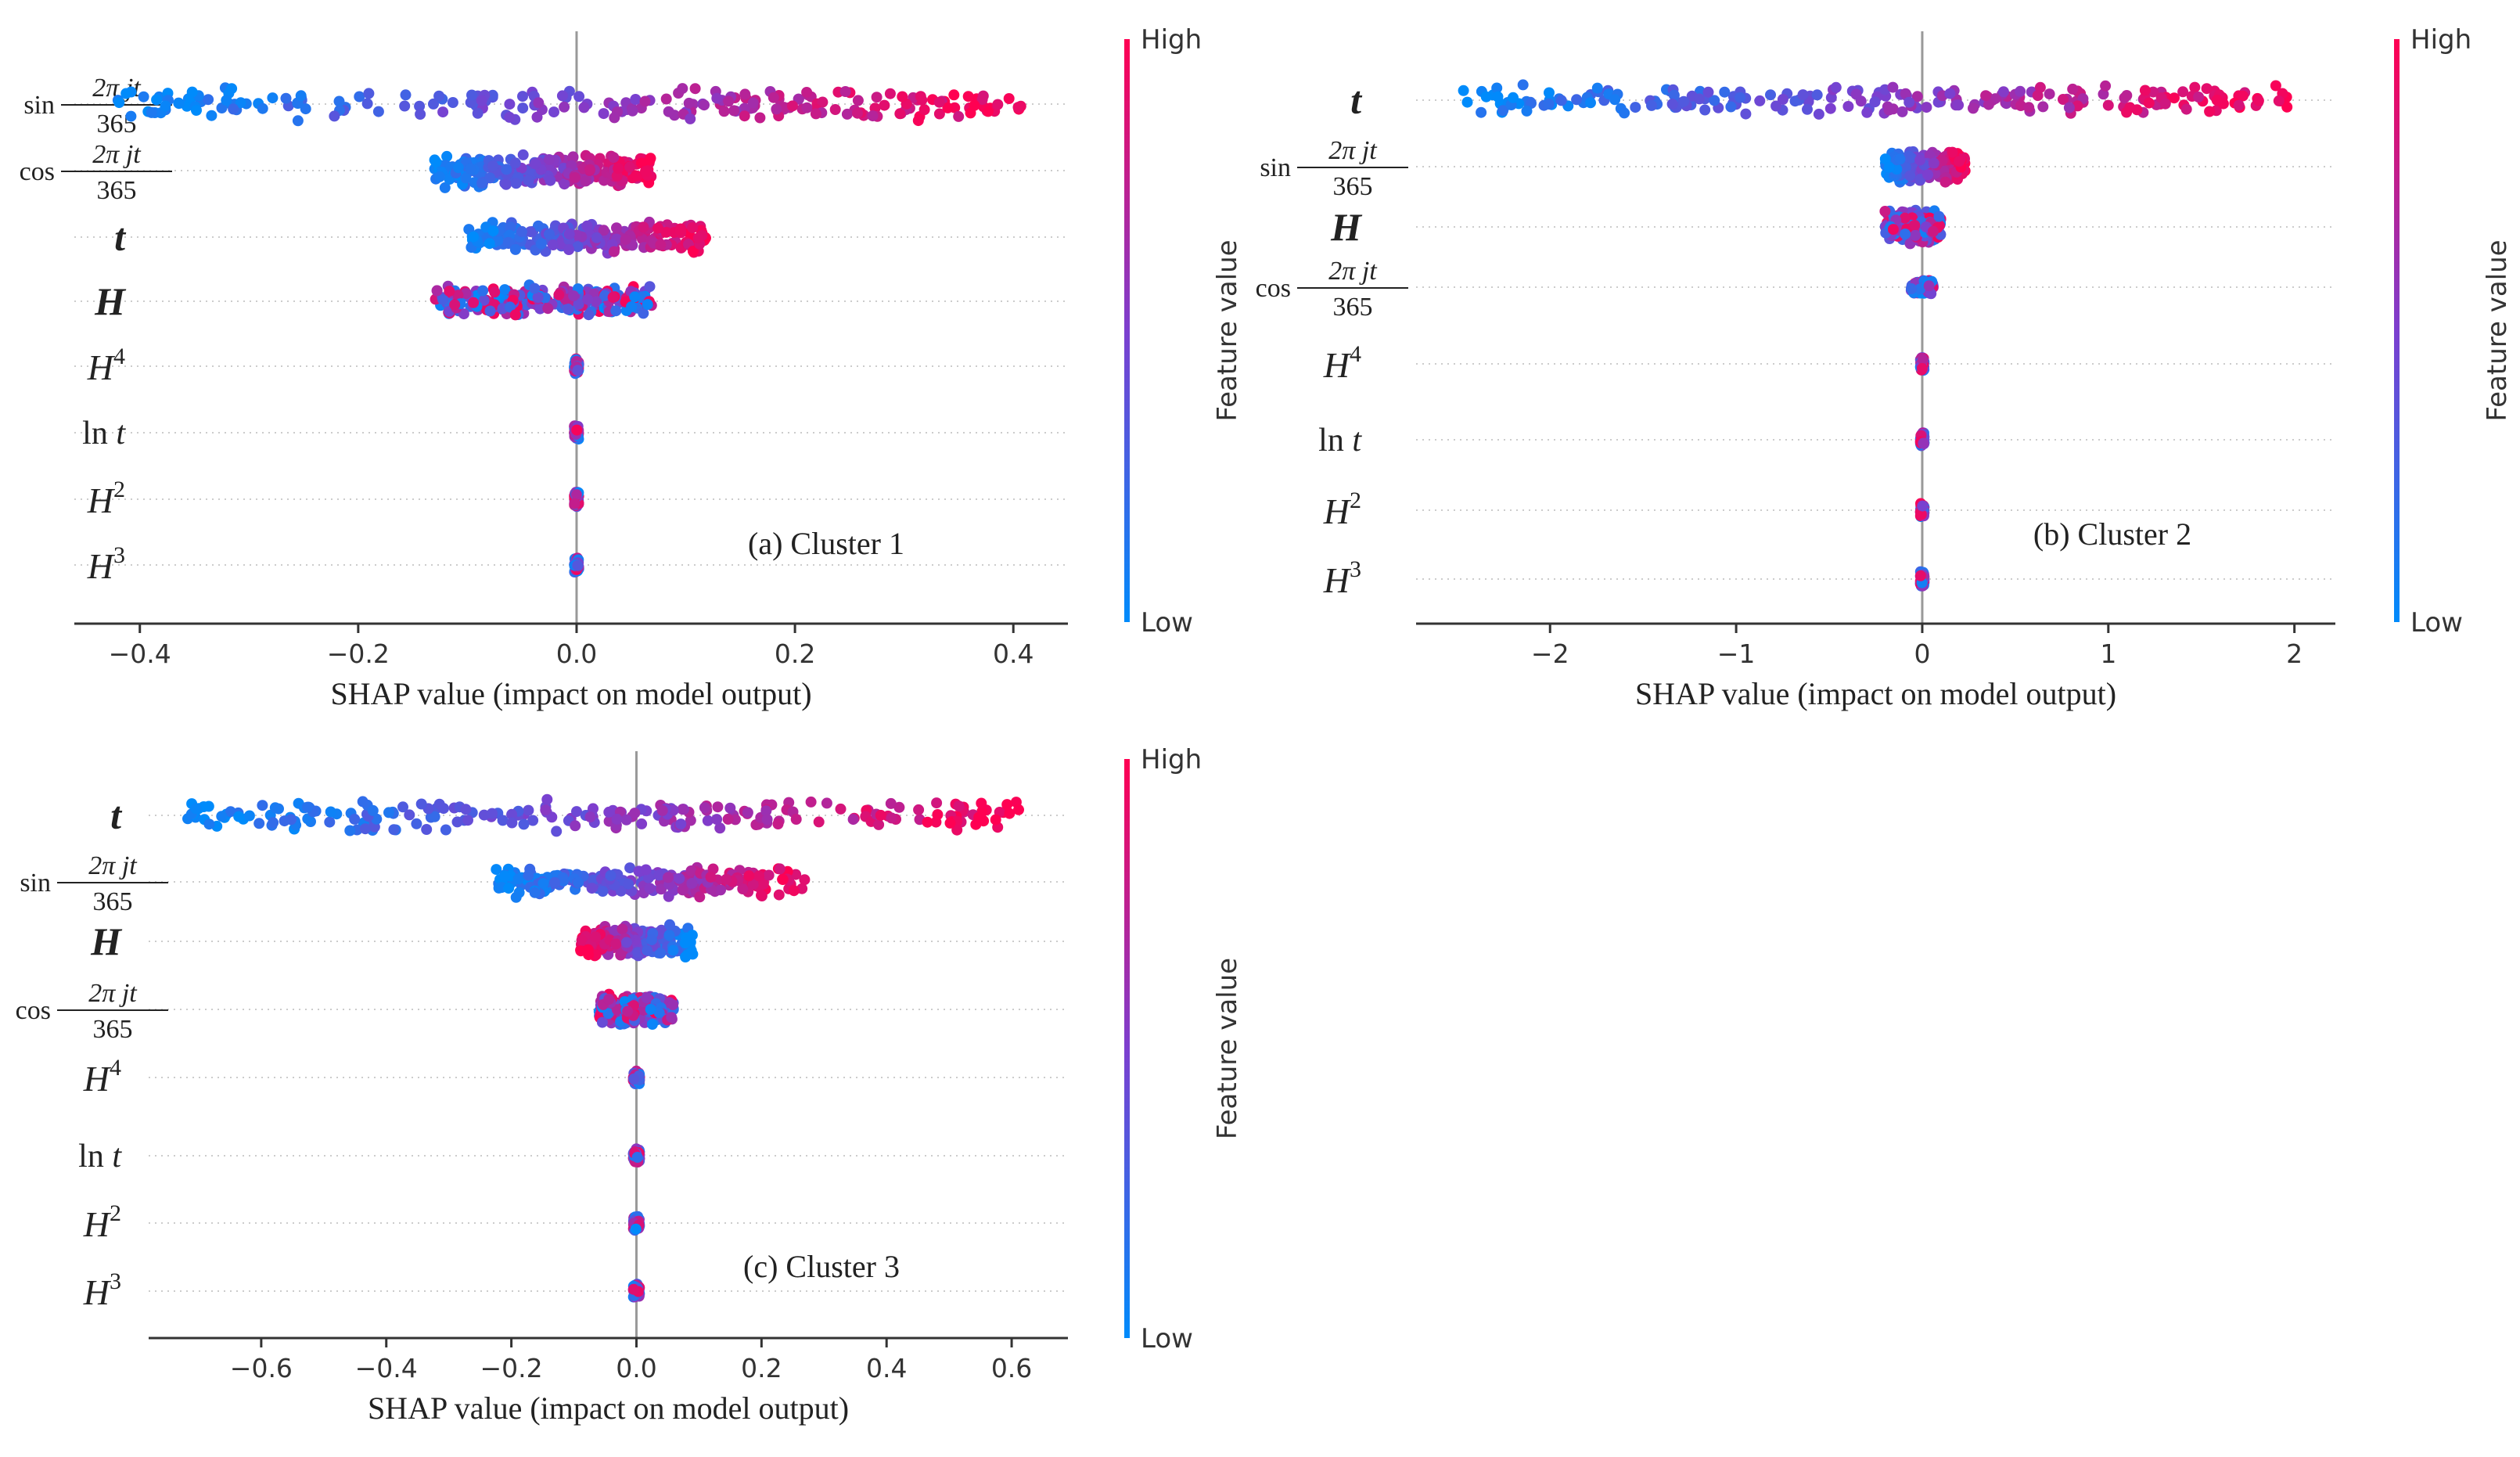 The height and width of the screenshot is (1457, 2520). What do you see at coordinates (1273, 288) in the screenshot?
I see `feature-func: cos` at bounding box center [1273, 288].